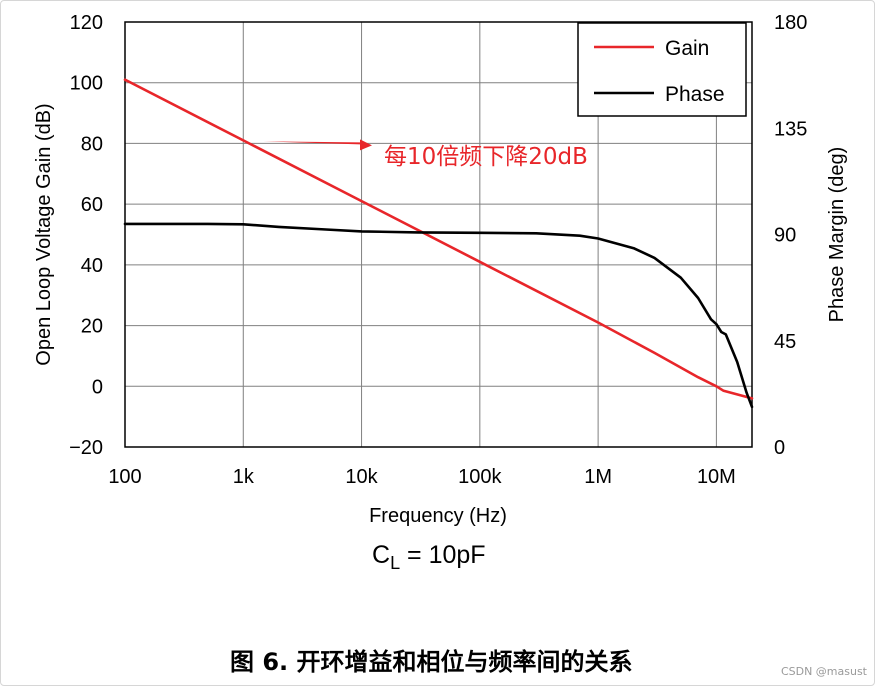 The width and height of the screenshot is (875, 686). What do you see at coordinates (438, 516) in the screenshot?
I see `x-axis-title: Frequency (Hz)` at bounding box center [438, 516].